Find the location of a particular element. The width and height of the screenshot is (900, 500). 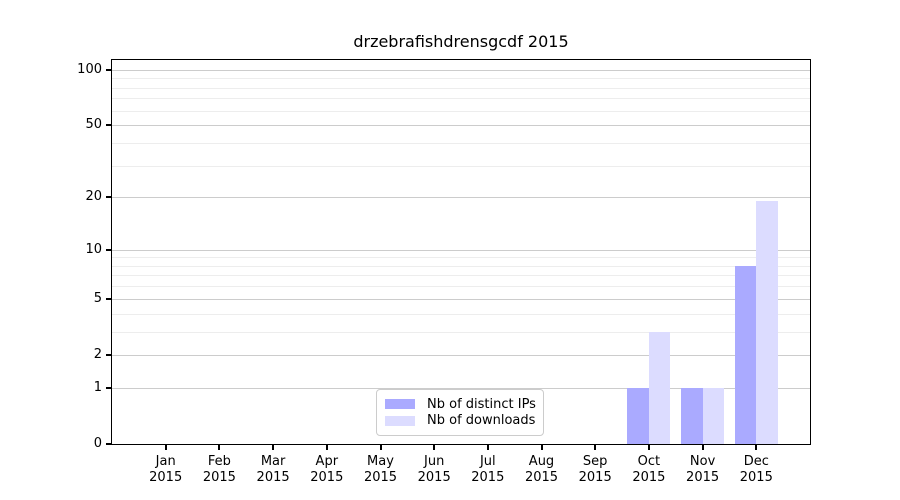

legend-entry-distinct-ips: Nb of distinct IPs is located at coordinates (460, 404).